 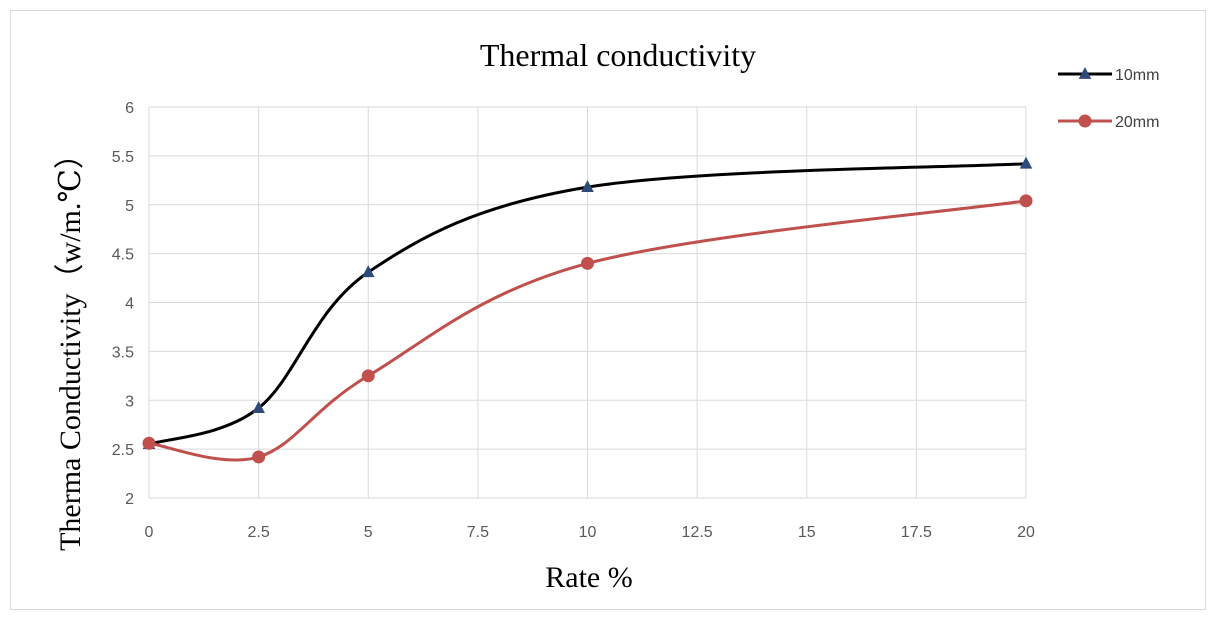 What do you see at coordinates (129, 108) in the screenshot?
I see `y-tick-label: 6` at bounding box center [129, 108].